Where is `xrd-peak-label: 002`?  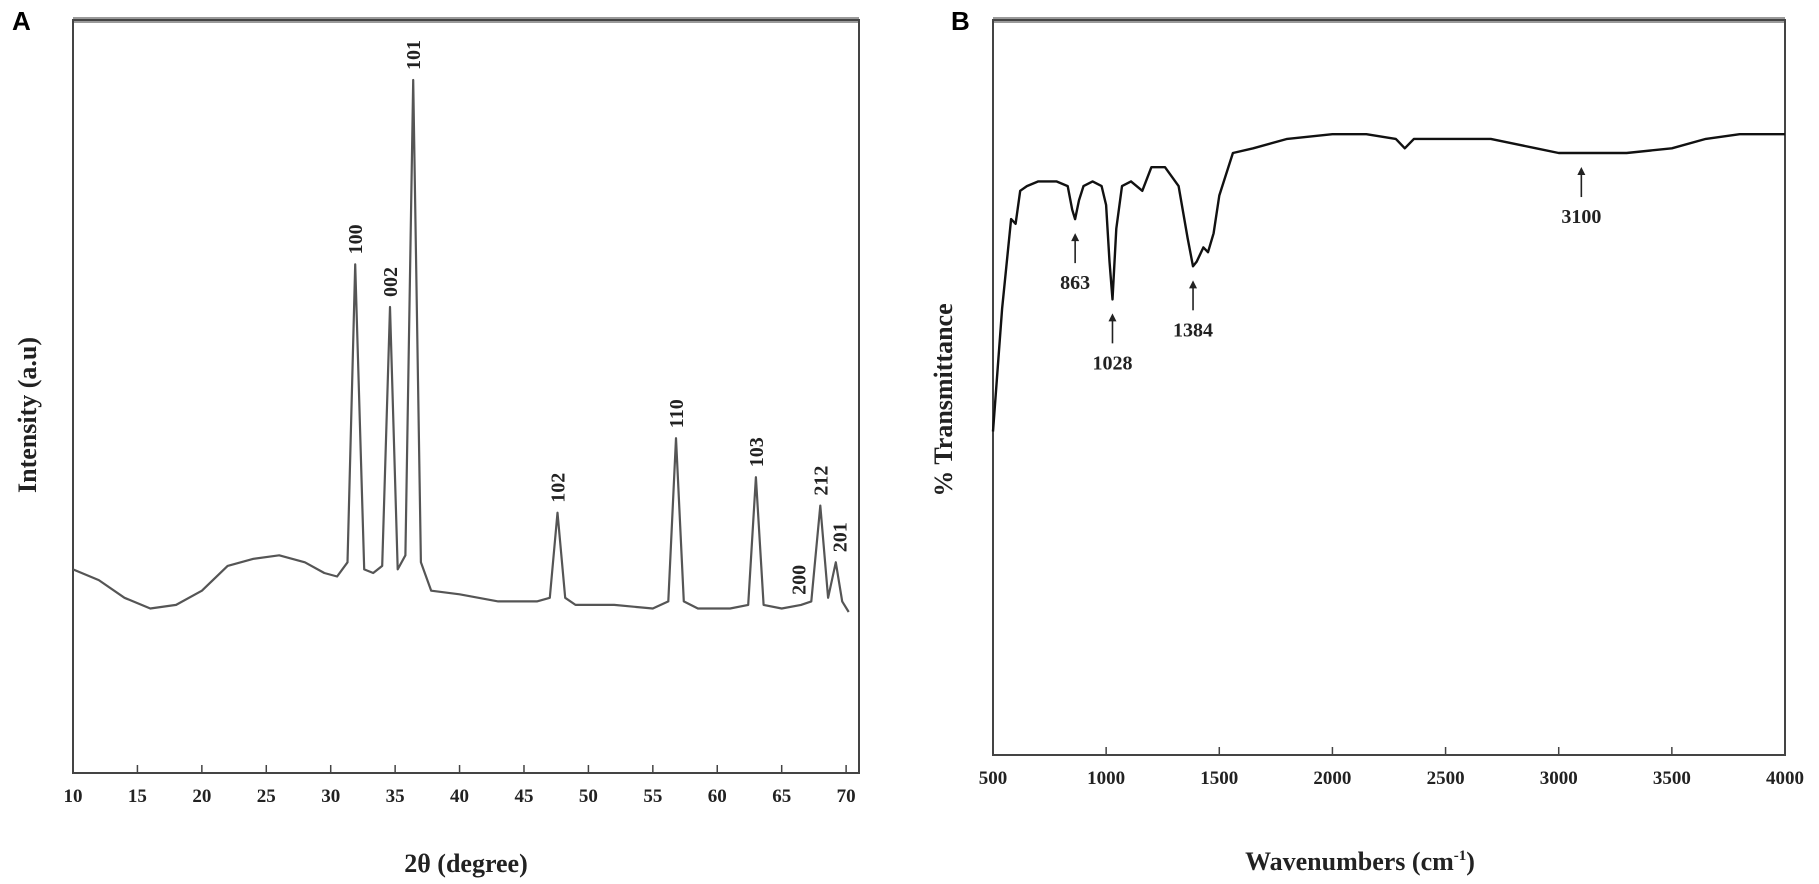 xrd-peak-label: 002 is located at coordinates (391, 282).